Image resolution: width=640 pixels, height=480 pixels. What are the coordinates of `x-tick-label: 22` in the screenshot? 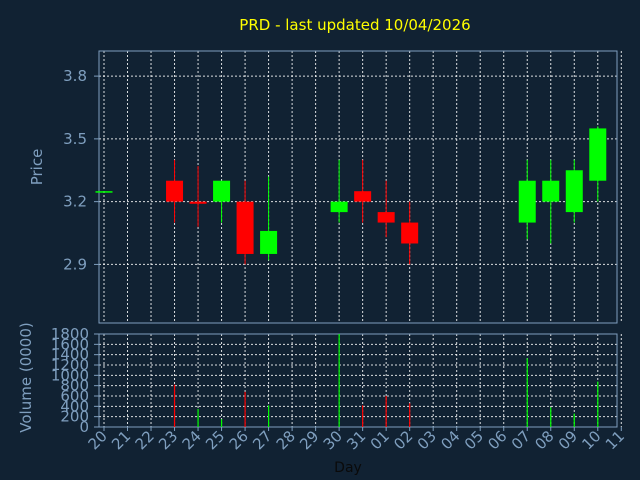 It's located at (145, 440).